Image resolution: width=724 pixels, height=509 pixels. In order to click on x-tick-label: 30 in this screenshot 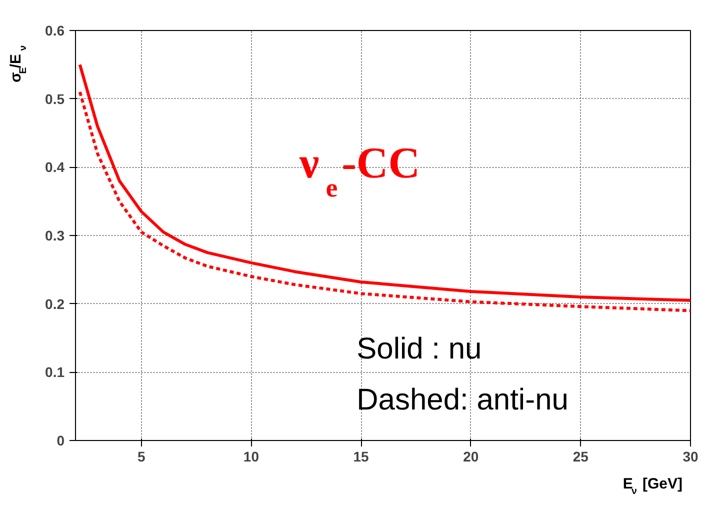, I will do `click(690, 456)`.